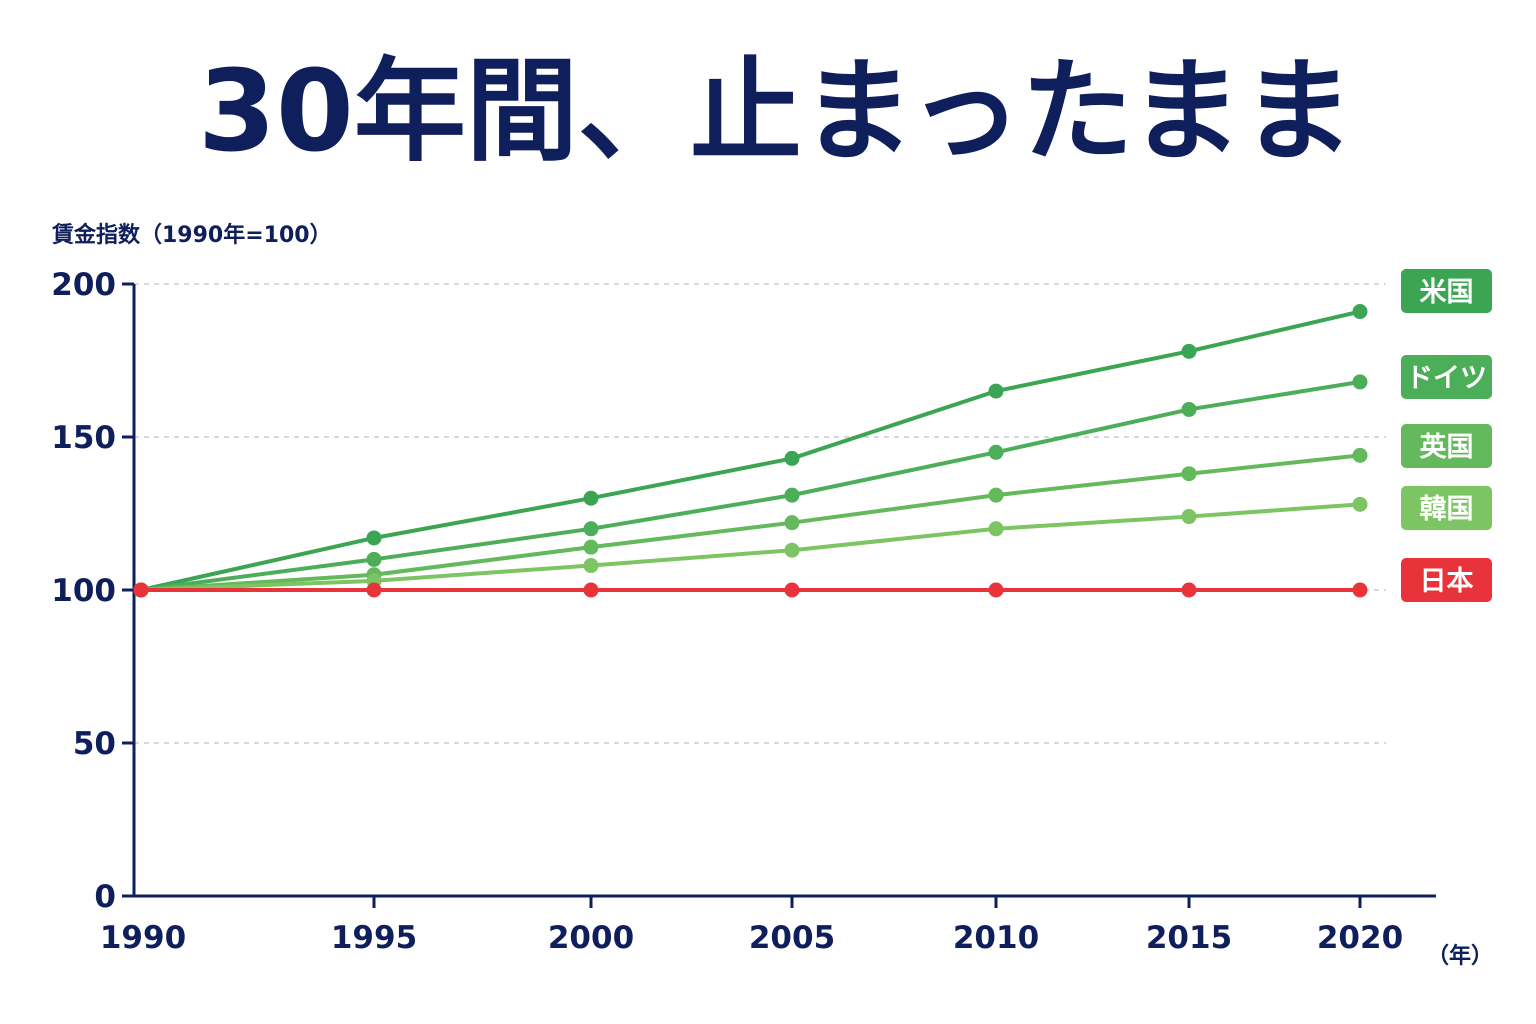  Describe the element at coordinates (750, 590) in the screenshot. I see `series-日本` at that location.